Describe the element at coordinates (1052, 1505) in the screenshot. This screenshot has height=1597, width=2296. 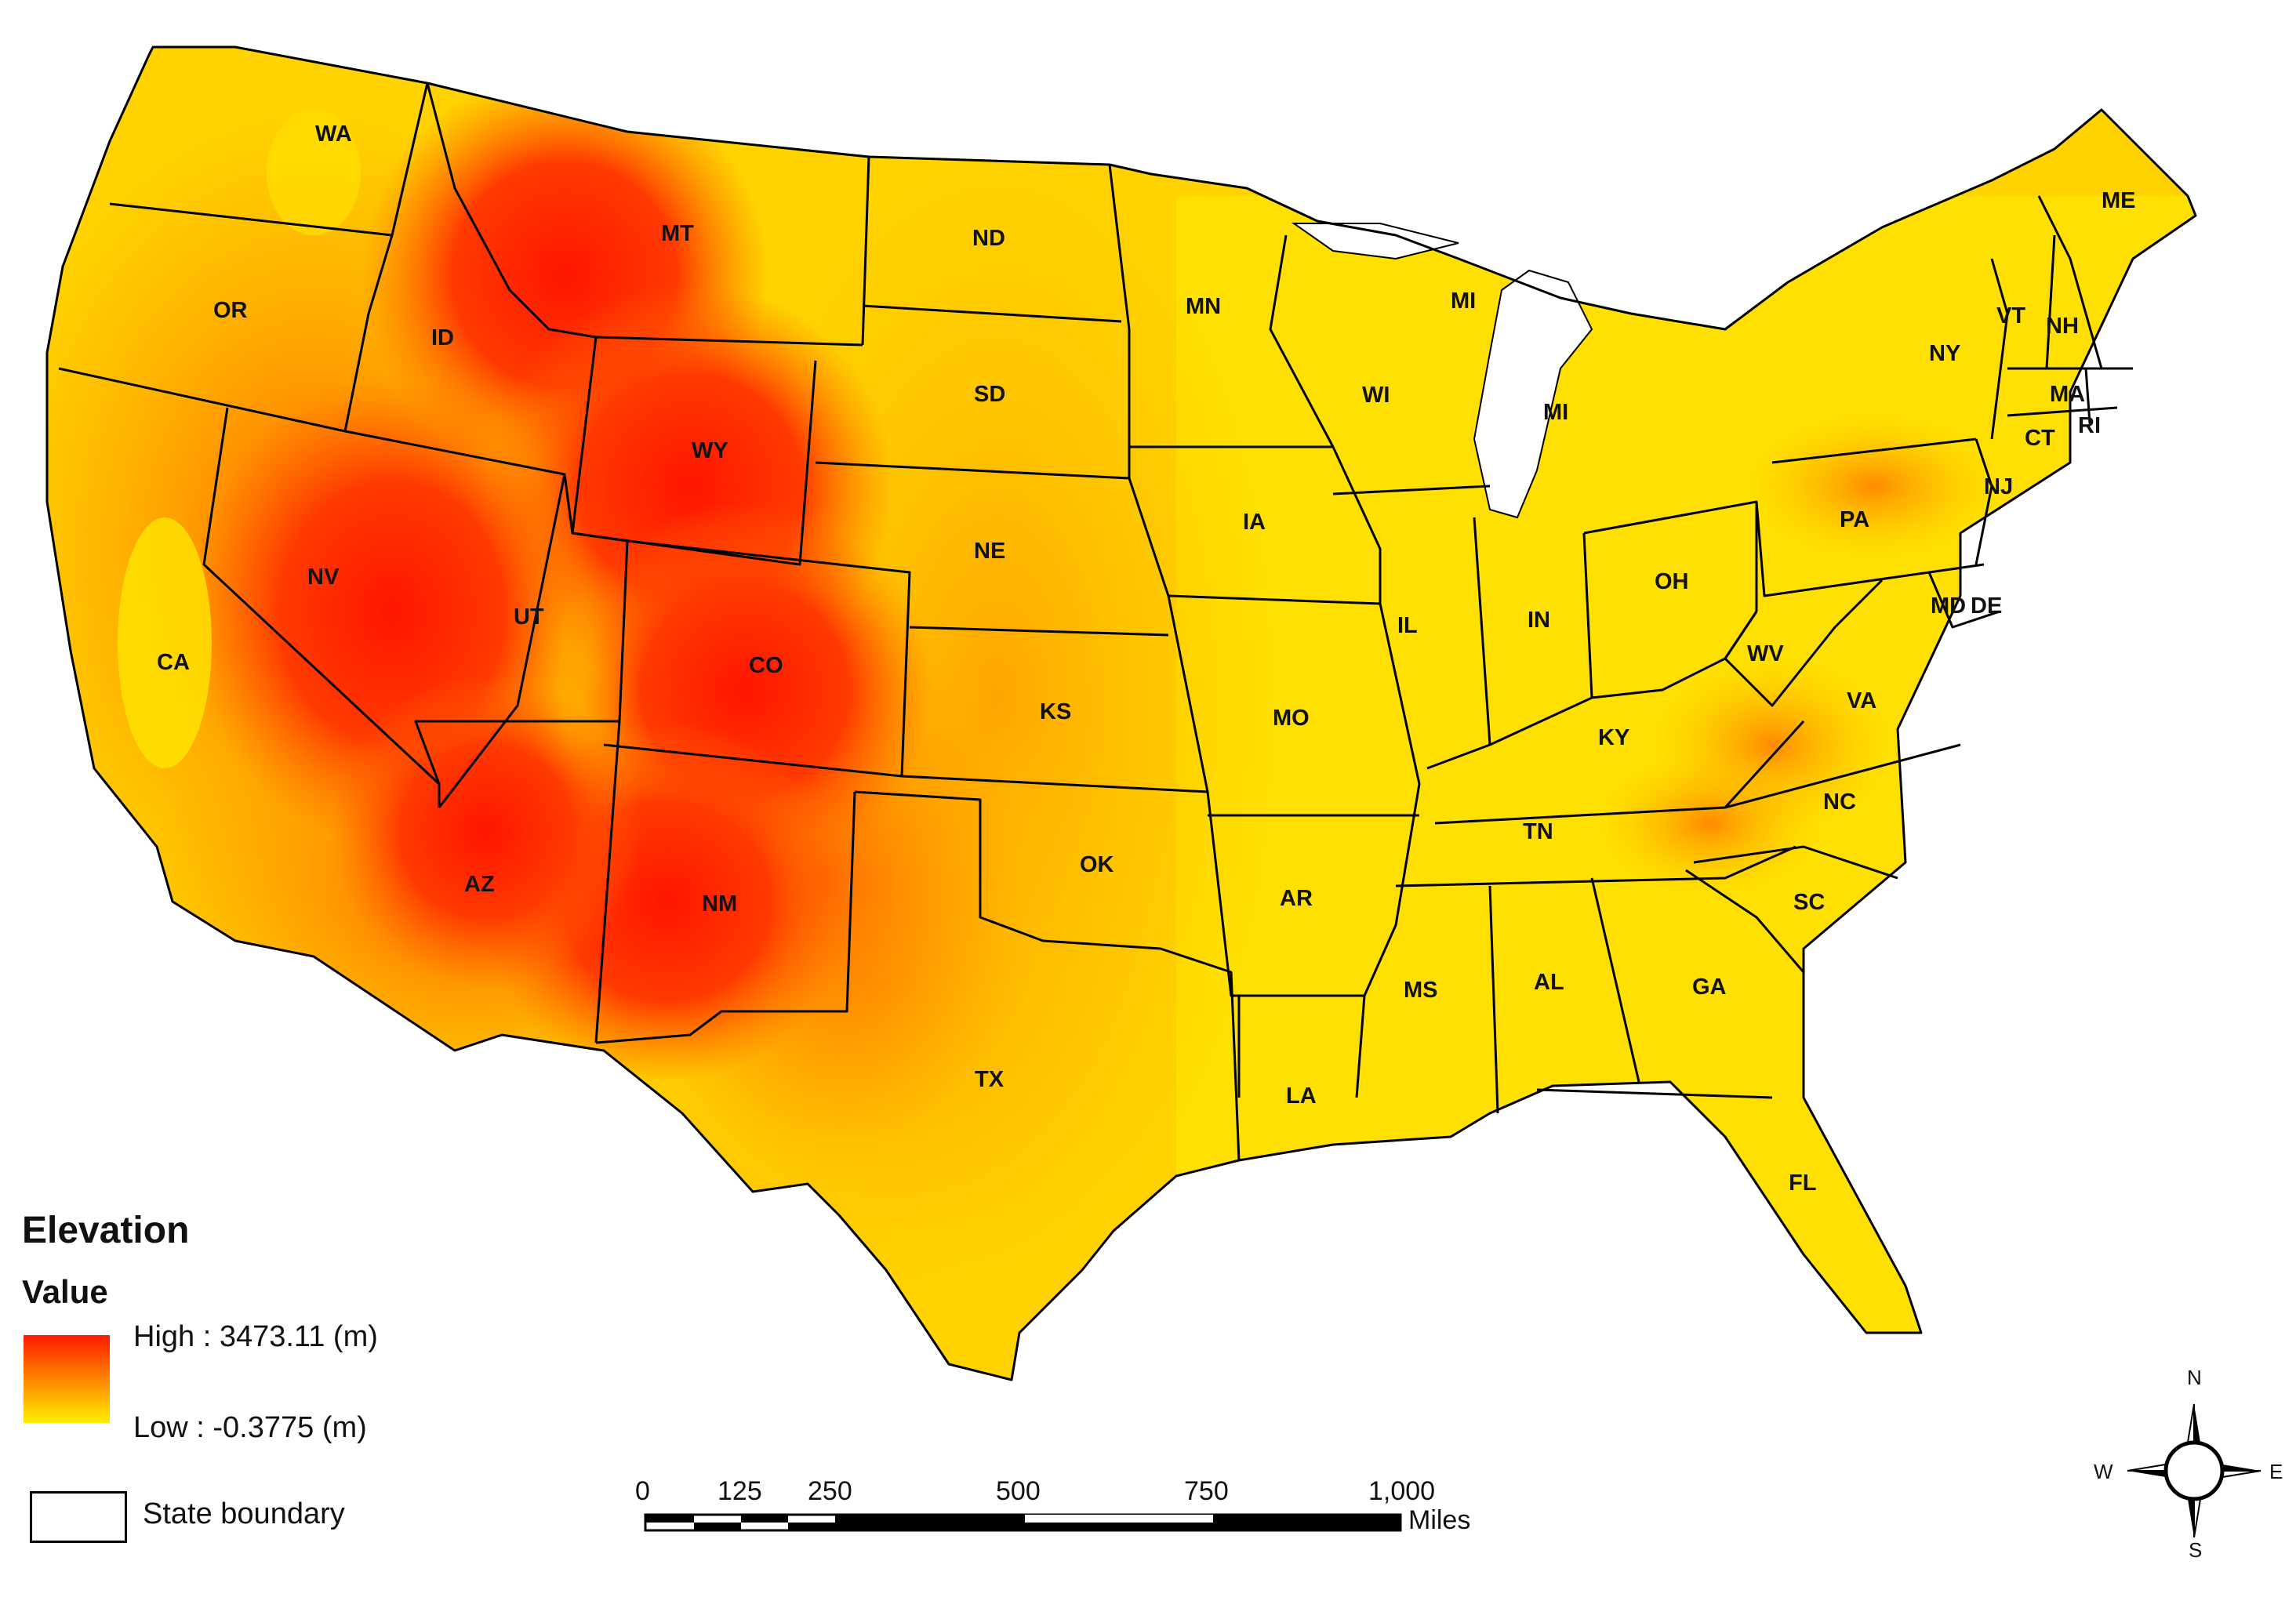
I see `scale-bar: 0 125 250 500 750 1,000 Miles` at that location.